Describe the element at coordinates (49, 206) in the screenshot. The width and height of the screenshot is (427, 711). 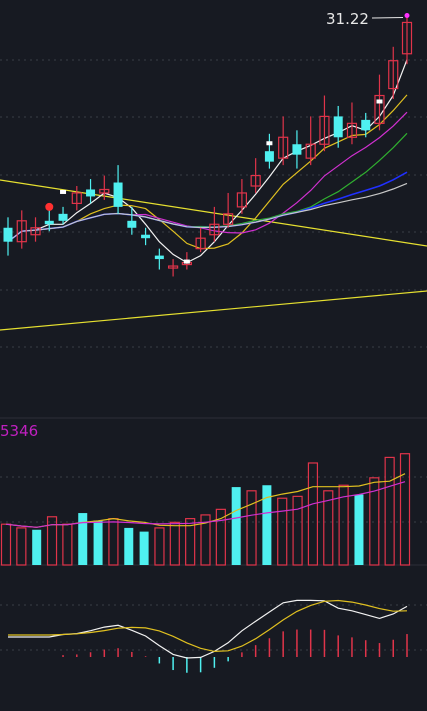
I see `signal-marker-red` at that location.